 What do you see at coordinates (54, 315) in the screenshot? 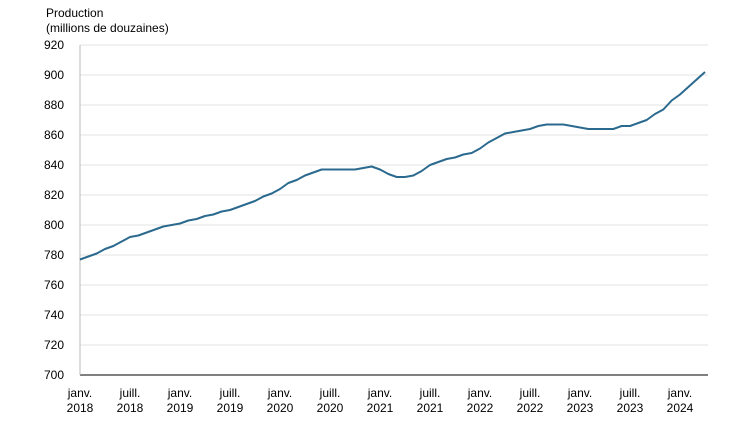
I see `y-tick-label: 740` at bounding box center [54, 315].